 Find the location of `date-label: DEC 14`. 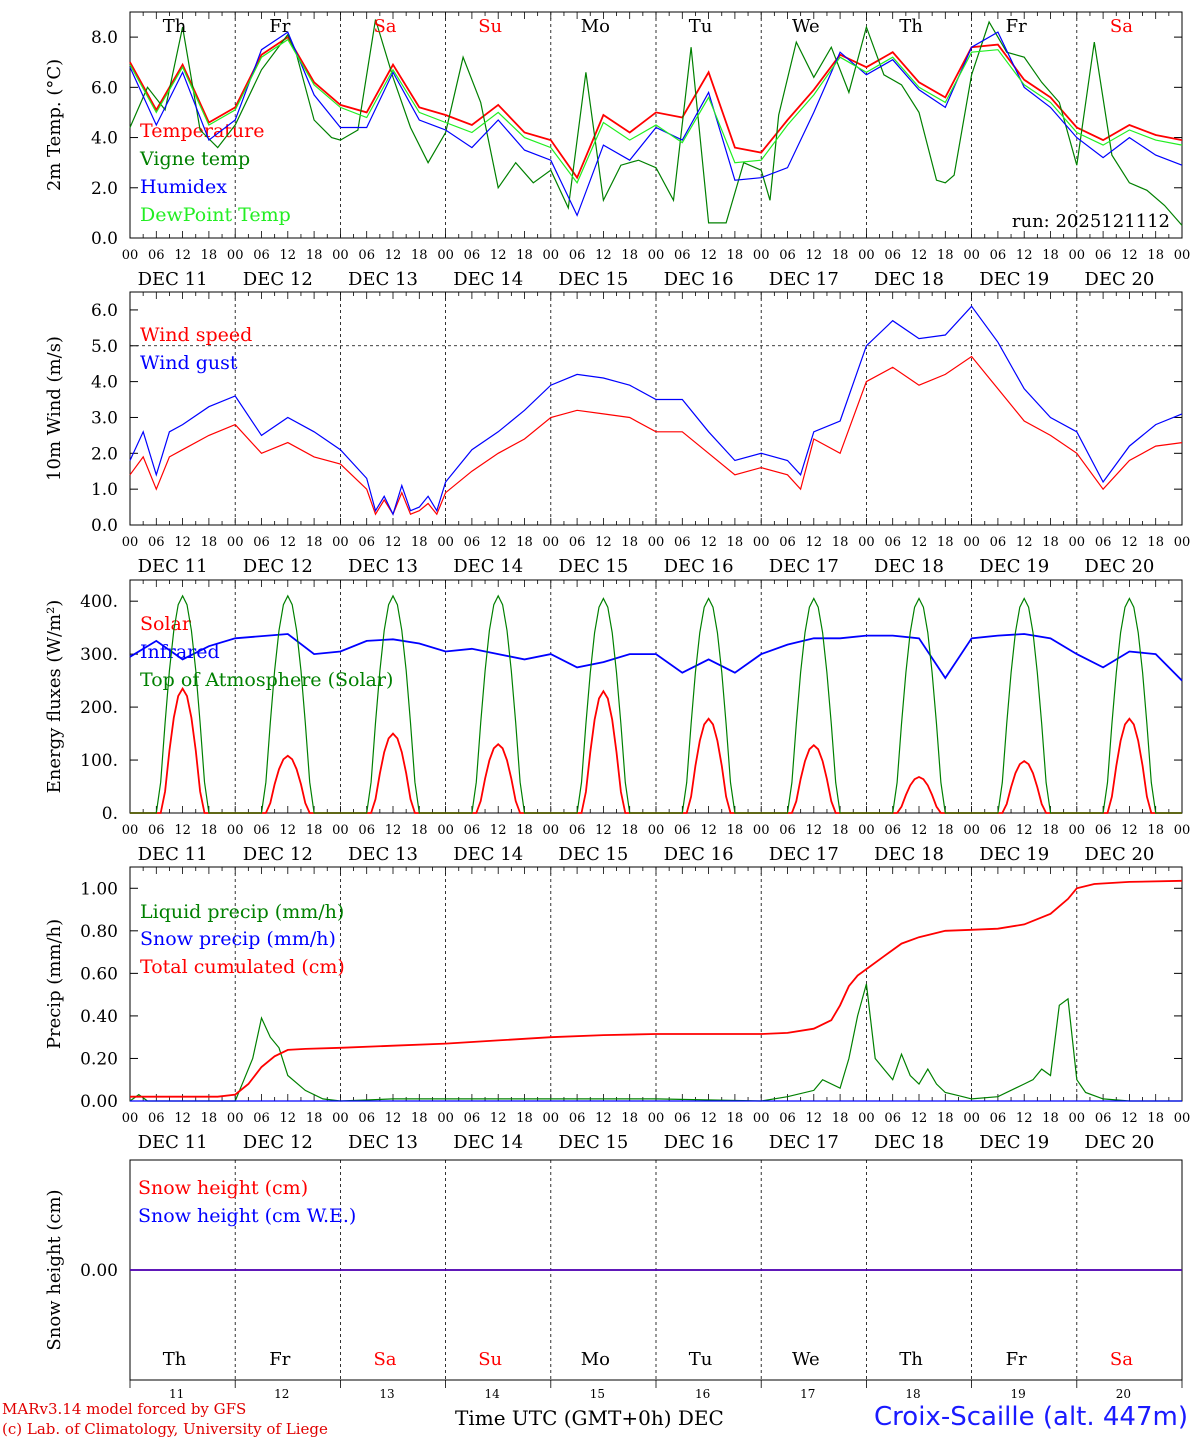

date-label: DEC 14 is located at coordinates (488, 854).